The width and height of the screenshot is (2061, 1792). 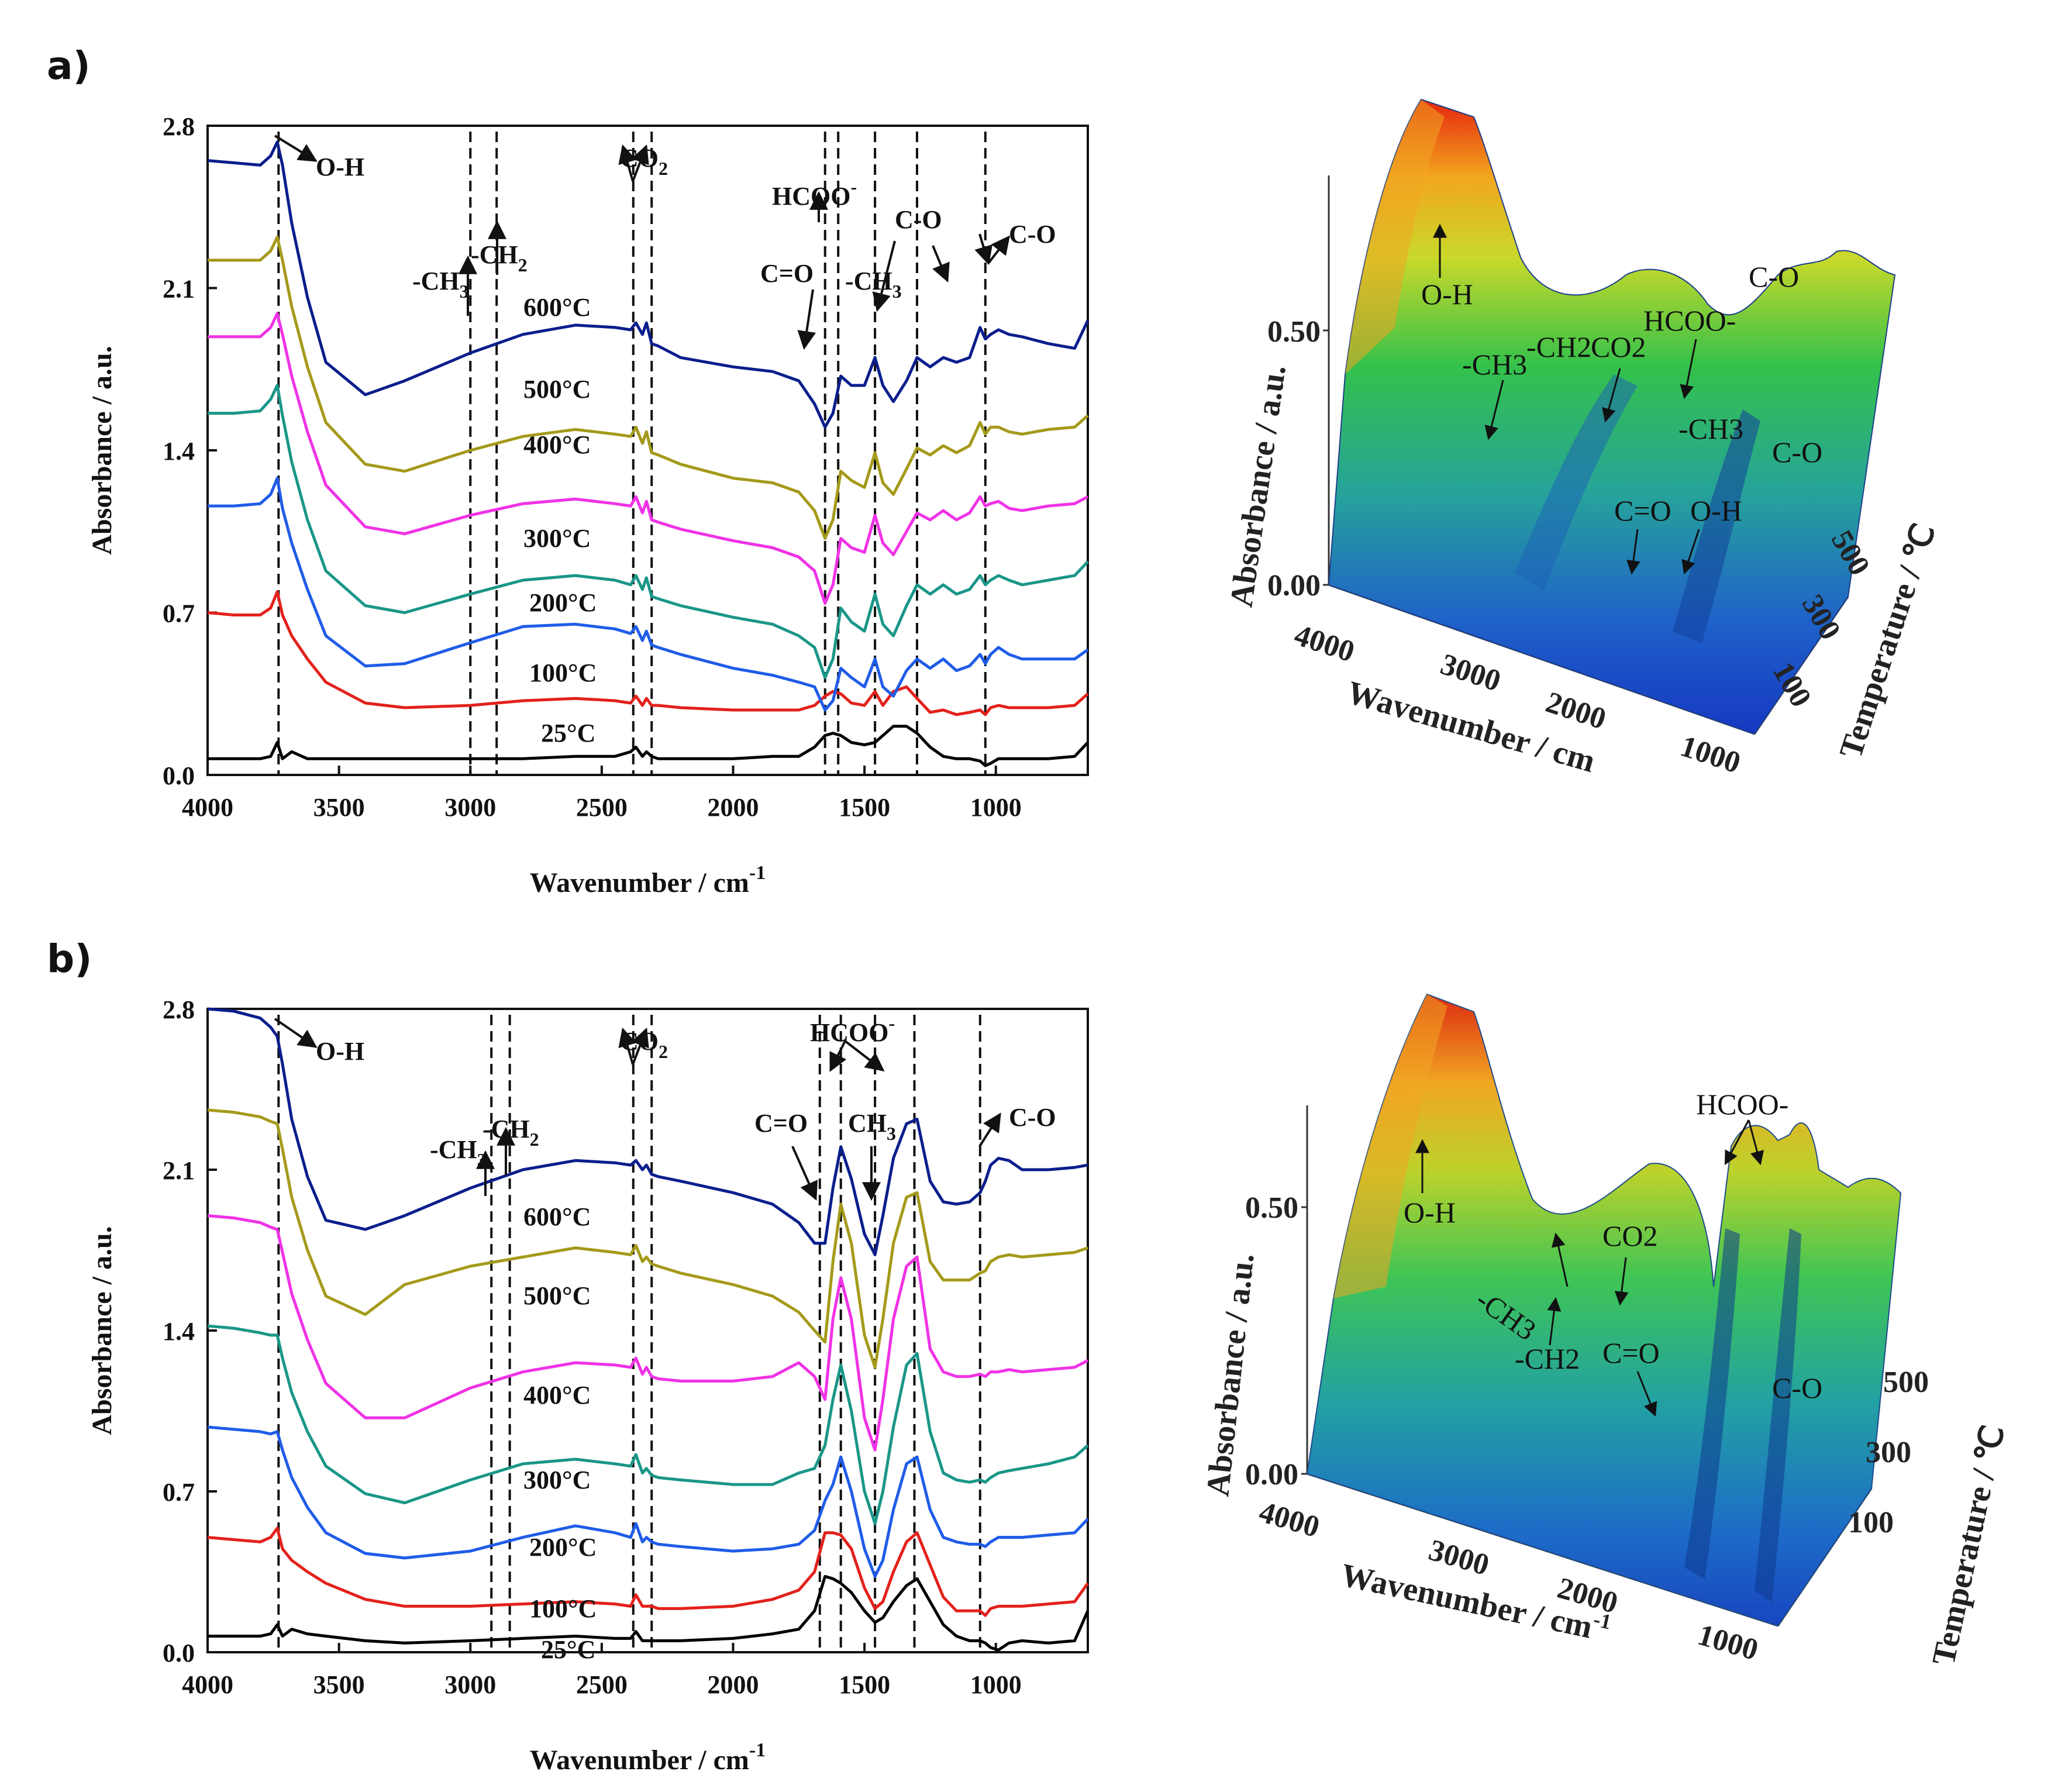 I want to click on surface-b-ann-c=o: C=O, so click(x=1631, y=1353).